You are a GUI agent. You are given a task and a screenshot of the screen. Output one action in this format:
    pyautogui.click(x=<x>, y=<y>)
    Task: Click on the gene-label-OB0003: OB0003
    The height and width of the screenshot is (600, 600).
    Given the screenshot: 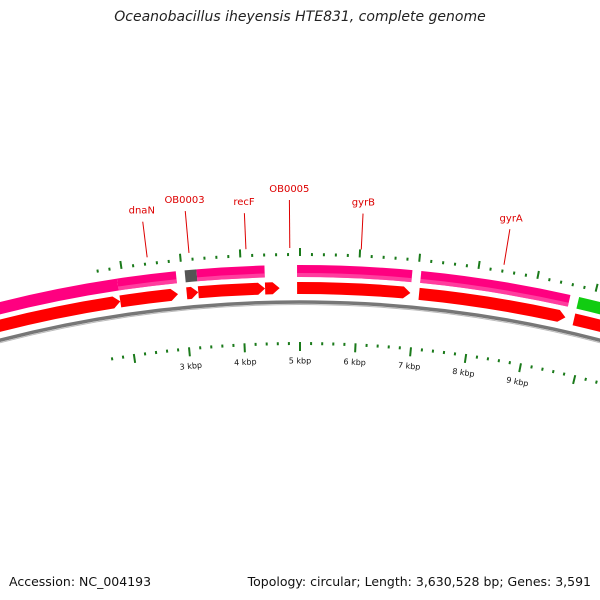 What is the action you would take?
    pyautogui.click(x=184, y=200)
    